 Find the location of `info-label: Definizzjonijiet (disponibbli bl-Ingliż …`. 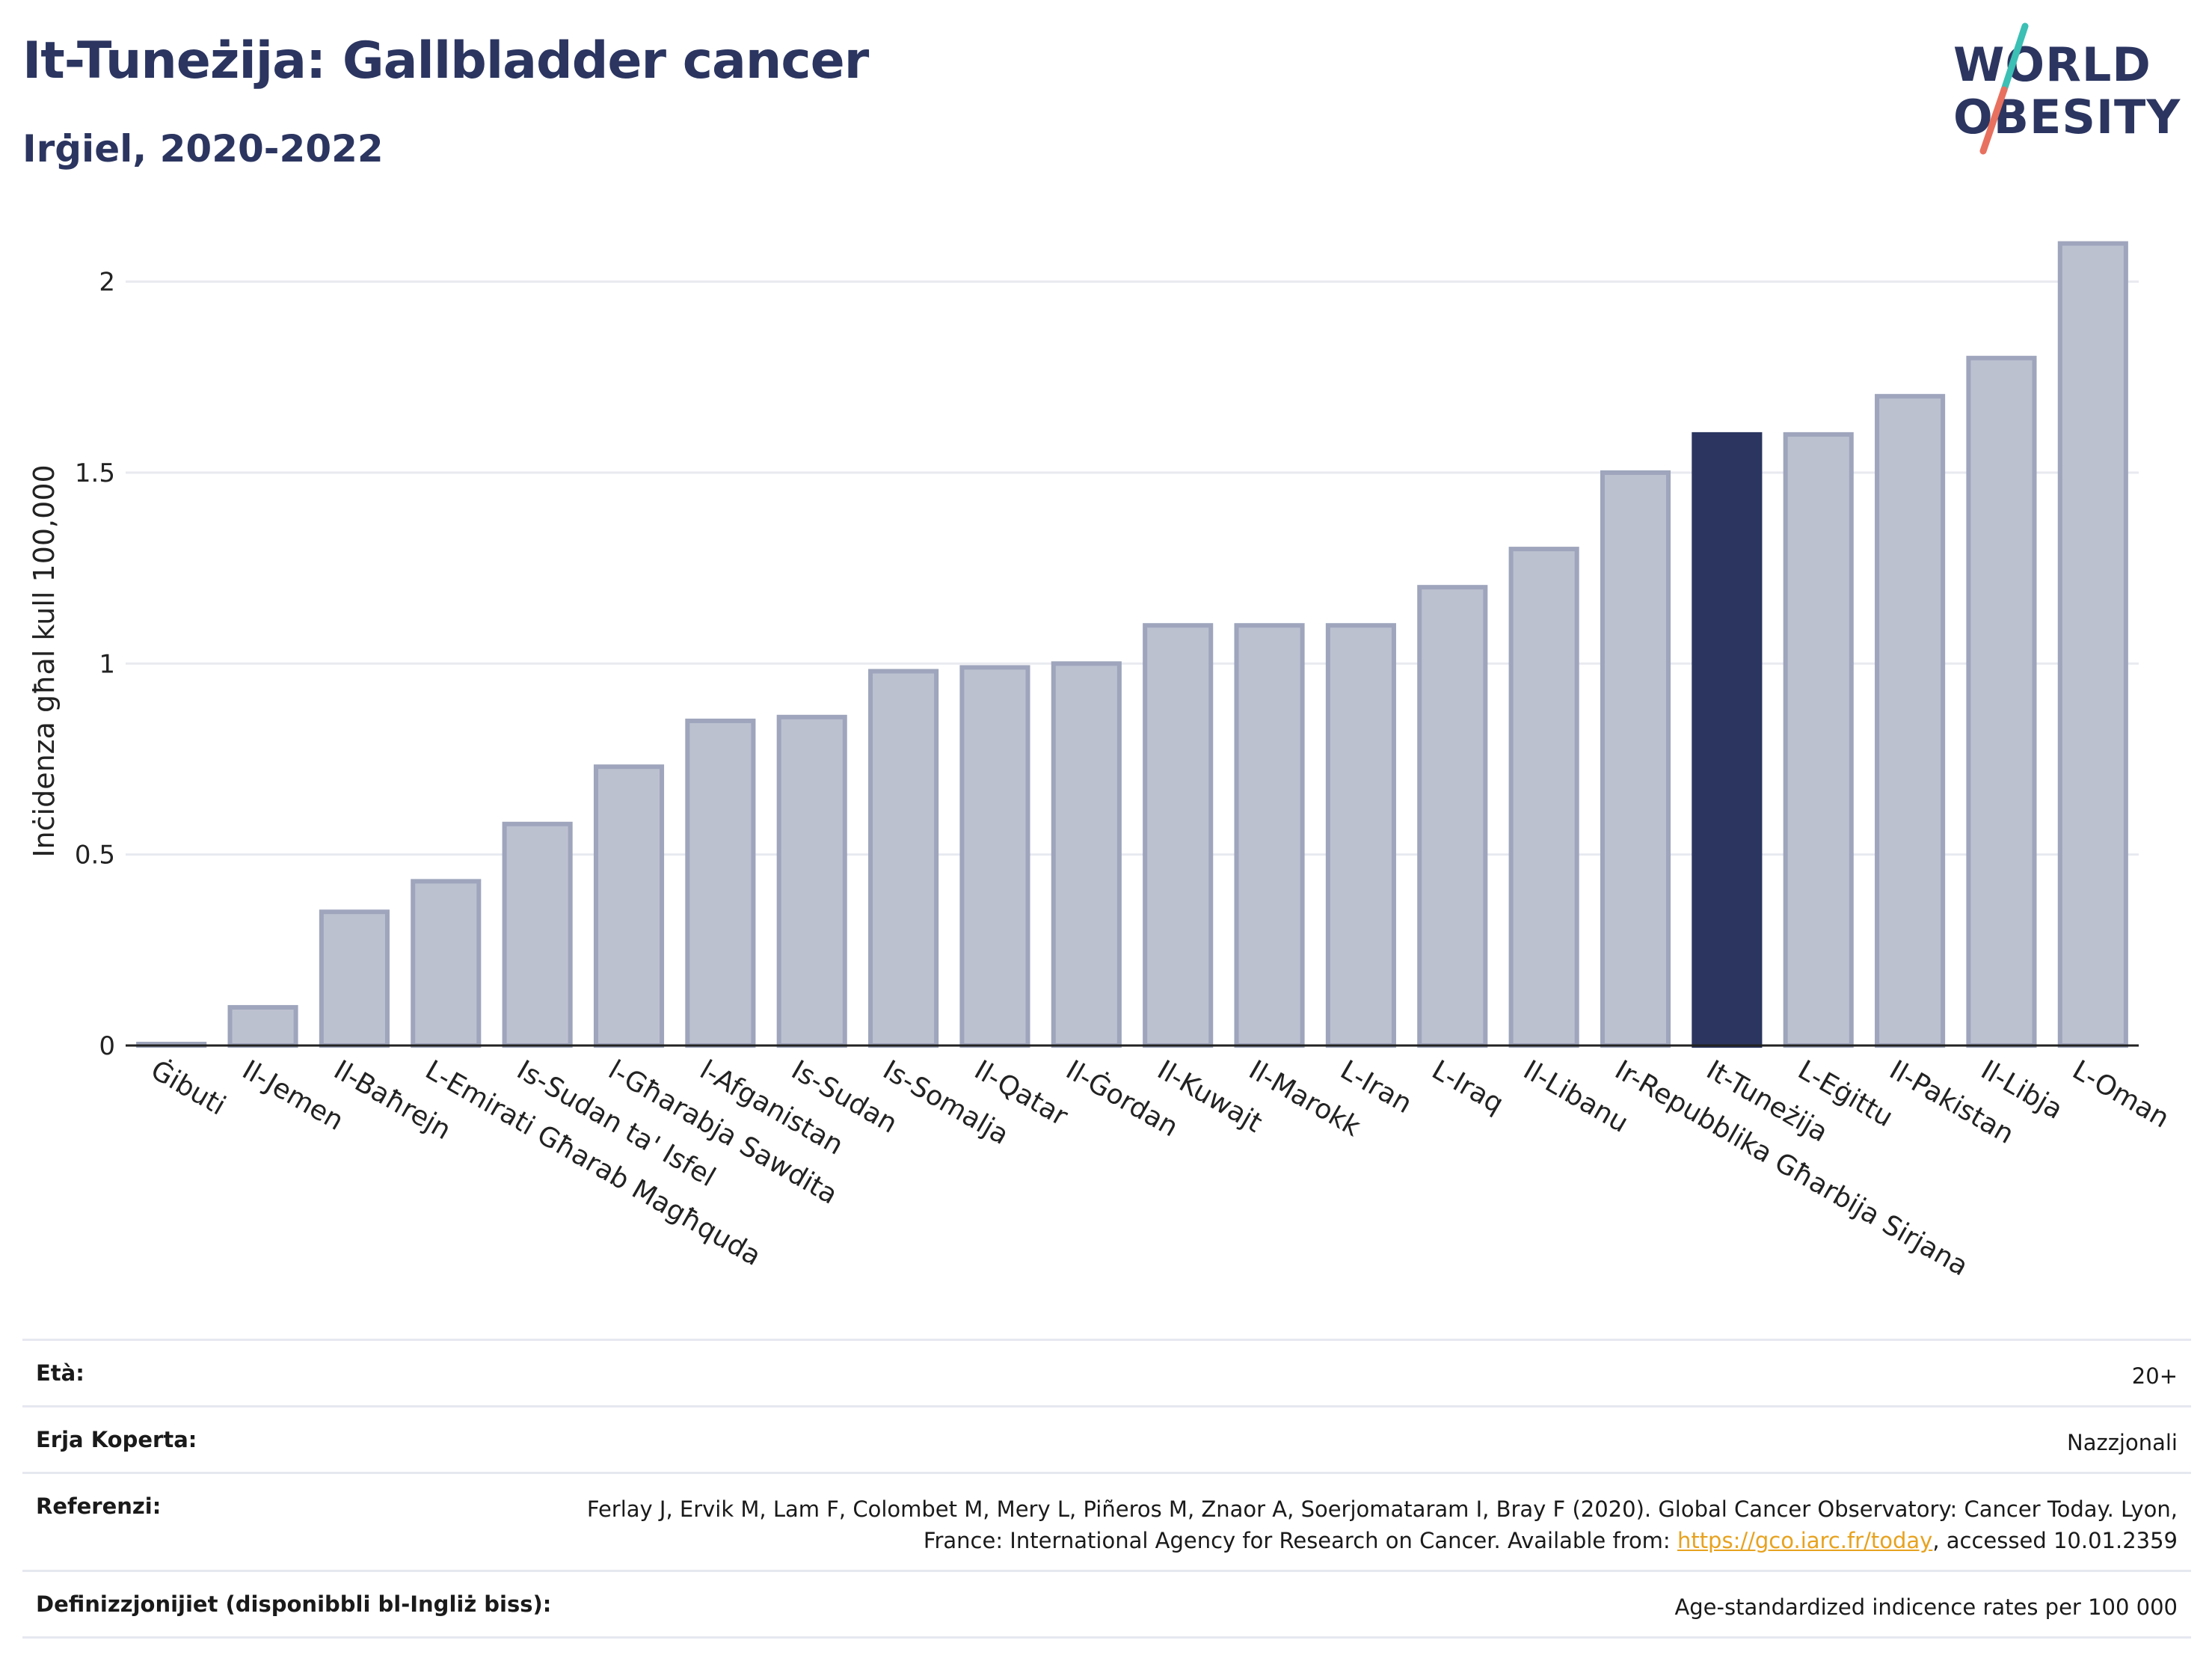

info-label: Definizzjonijiet (disponibbli bl-Ingliż … is located at coordinates (294, 1604).